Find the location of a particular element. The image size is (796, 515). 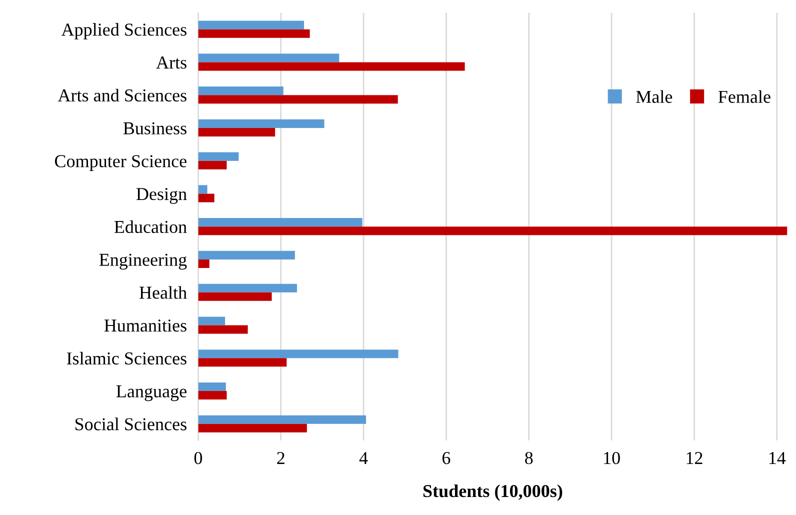

y-tick-label: Engineering is located at coordinates (143, 262).